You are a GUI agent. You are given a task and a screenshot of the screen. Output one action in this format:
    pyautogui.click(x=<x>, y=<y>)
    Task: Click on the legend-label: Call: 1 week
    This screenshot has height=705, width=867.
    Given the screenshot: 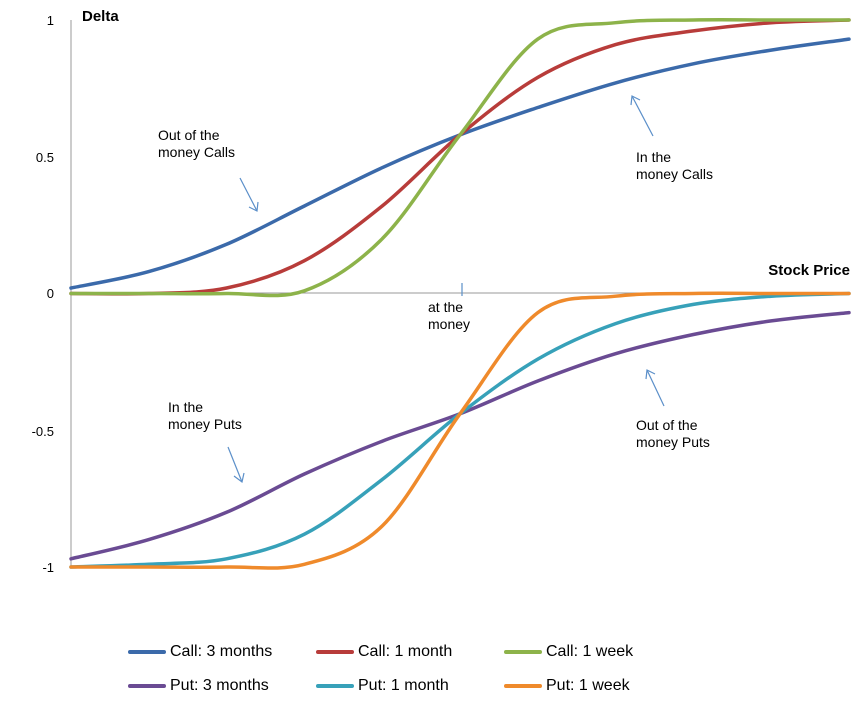 What is the action you would take?
    pyautogui.click(x=590, y=651)
    